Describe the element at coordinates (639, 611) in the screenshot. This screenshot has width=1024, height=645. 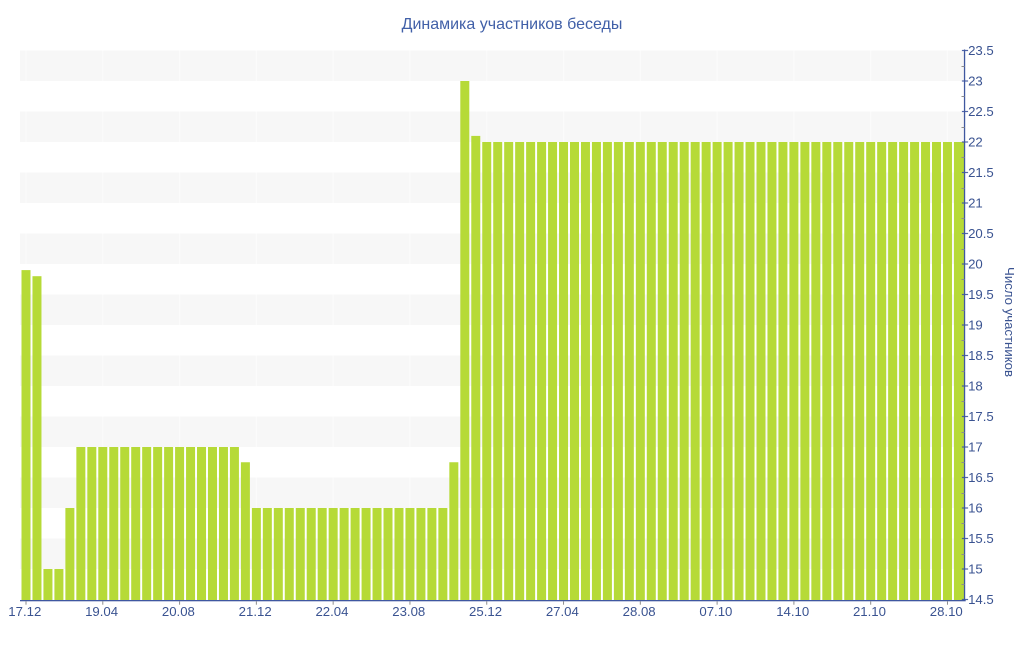
I see `svg-text: 28.08` at that location.